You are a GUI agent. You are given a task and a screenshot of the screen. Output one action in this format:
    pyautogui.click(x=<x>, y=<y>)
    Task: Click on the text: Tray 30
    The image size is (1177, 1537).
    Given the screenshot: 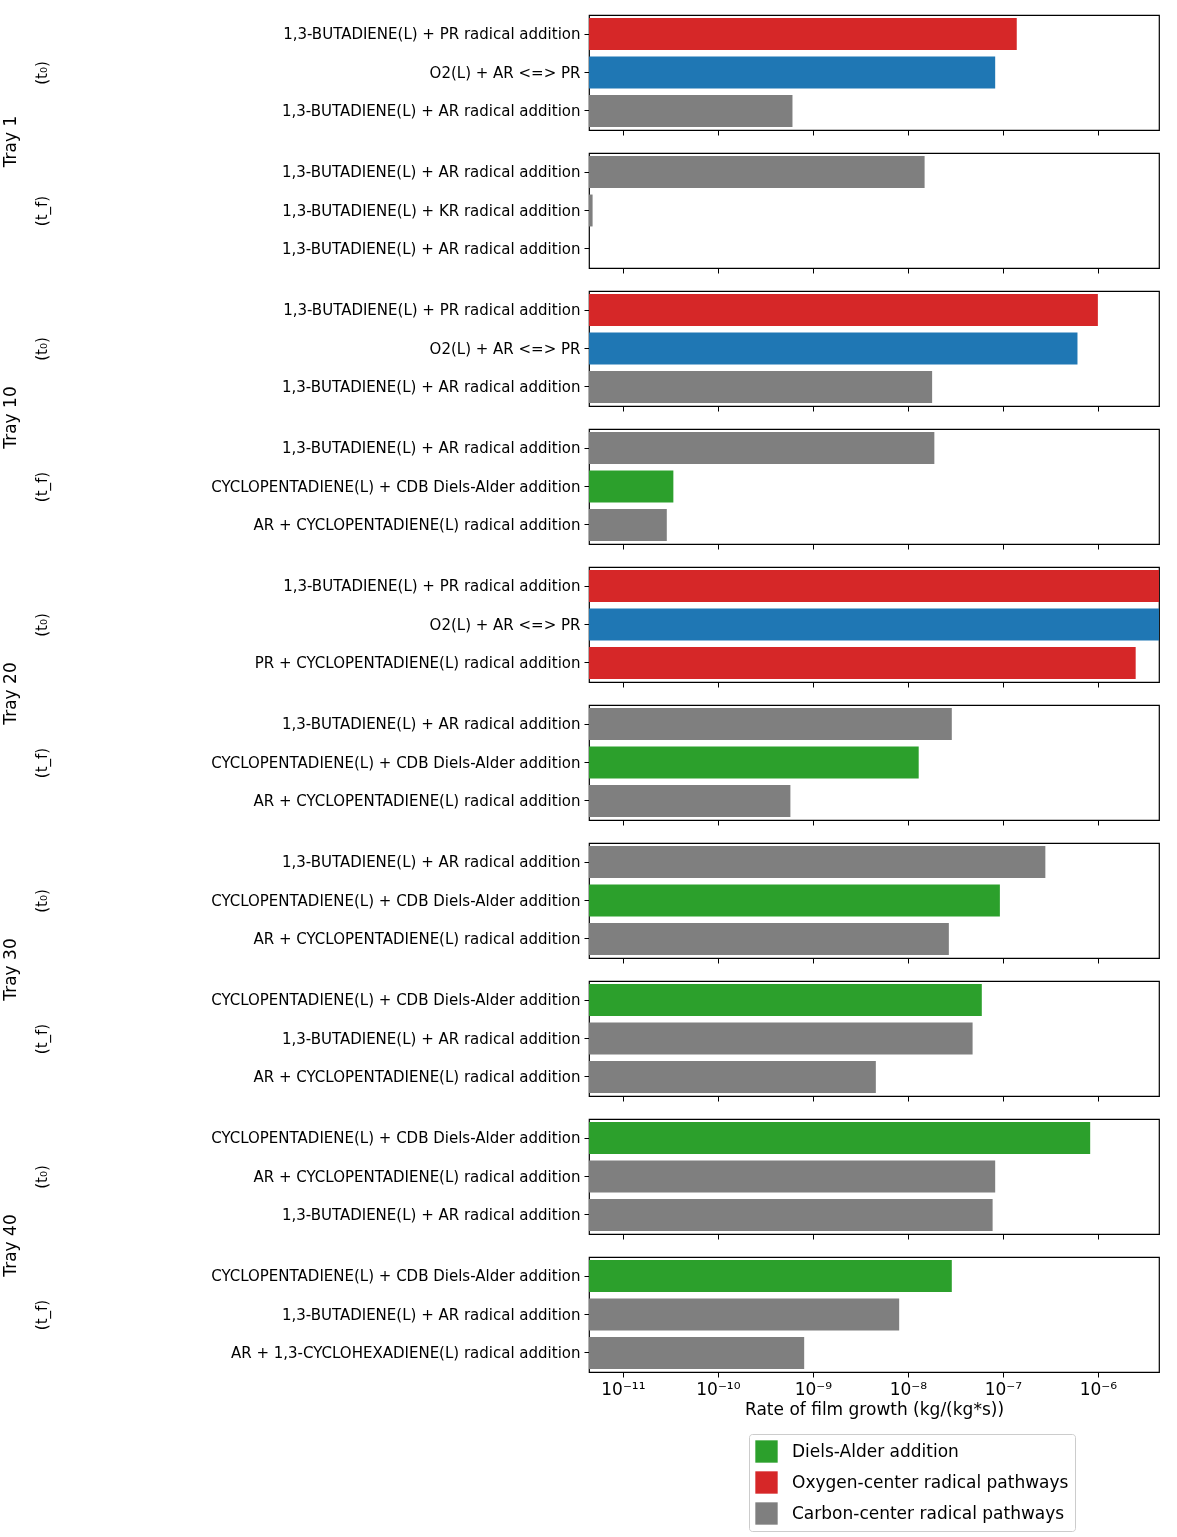 What is the action you would take?
    pyautogui.click(x=10, y=970)
    